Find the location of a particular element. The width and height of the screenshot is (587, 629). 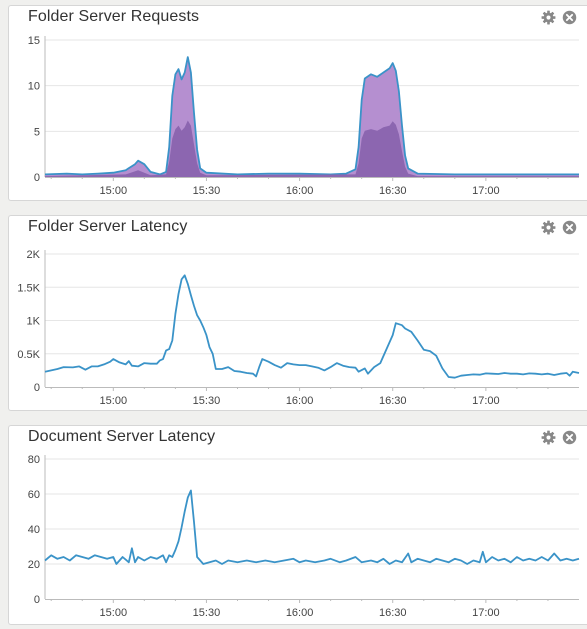

y-tick-label: 5 is located at coordinates (37, 132).